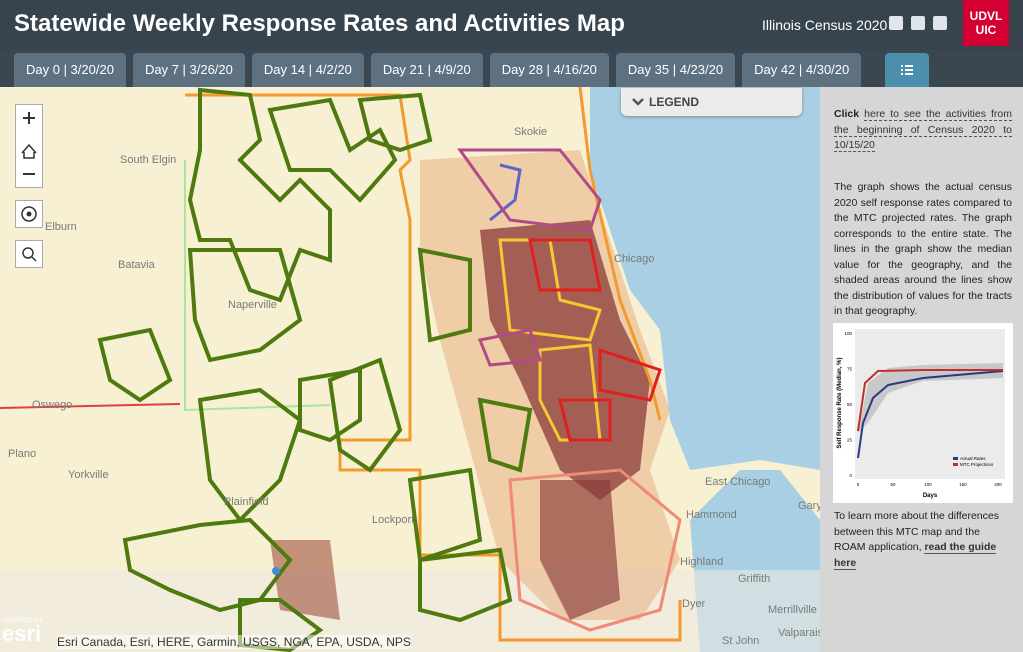 Image resolution: width=1023 pixels, height=652 pixels. What do you see at coordinates (426, 70) in the screenshot?
I see `day-tab: Day 21 | 4/9/20` at bounding box center [426, 70].